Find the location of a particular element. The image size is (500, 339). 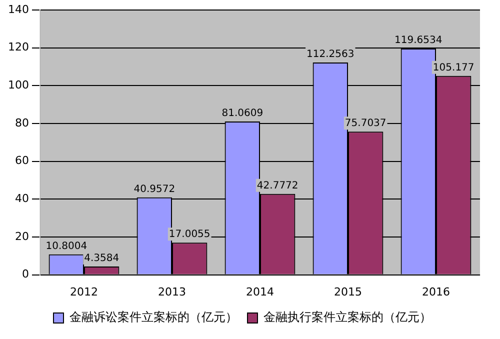

y-tick-label: 0 is located at coordinates (25, 274).